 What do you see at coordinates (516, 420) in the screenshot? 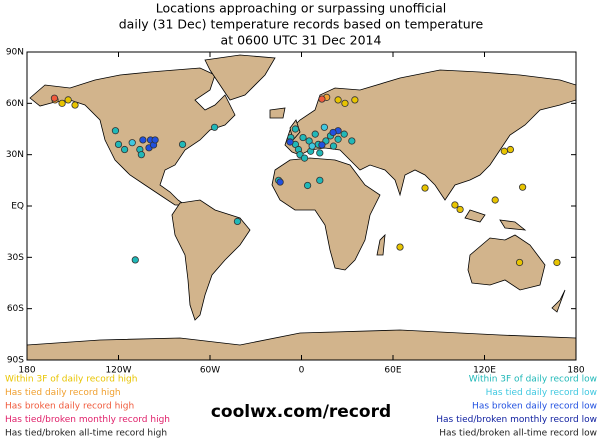
I see `legend-entry: Has tied/broken monthly record low` at bounding box center [516, 420].